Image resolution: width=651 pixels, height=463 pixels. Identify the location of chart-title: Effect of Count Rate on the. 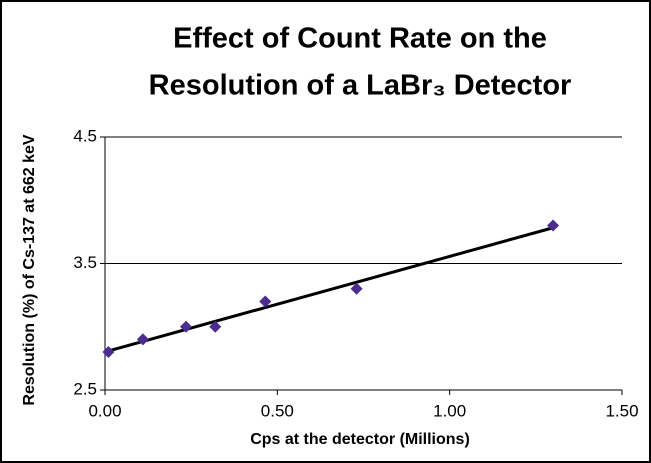
(360, 39).